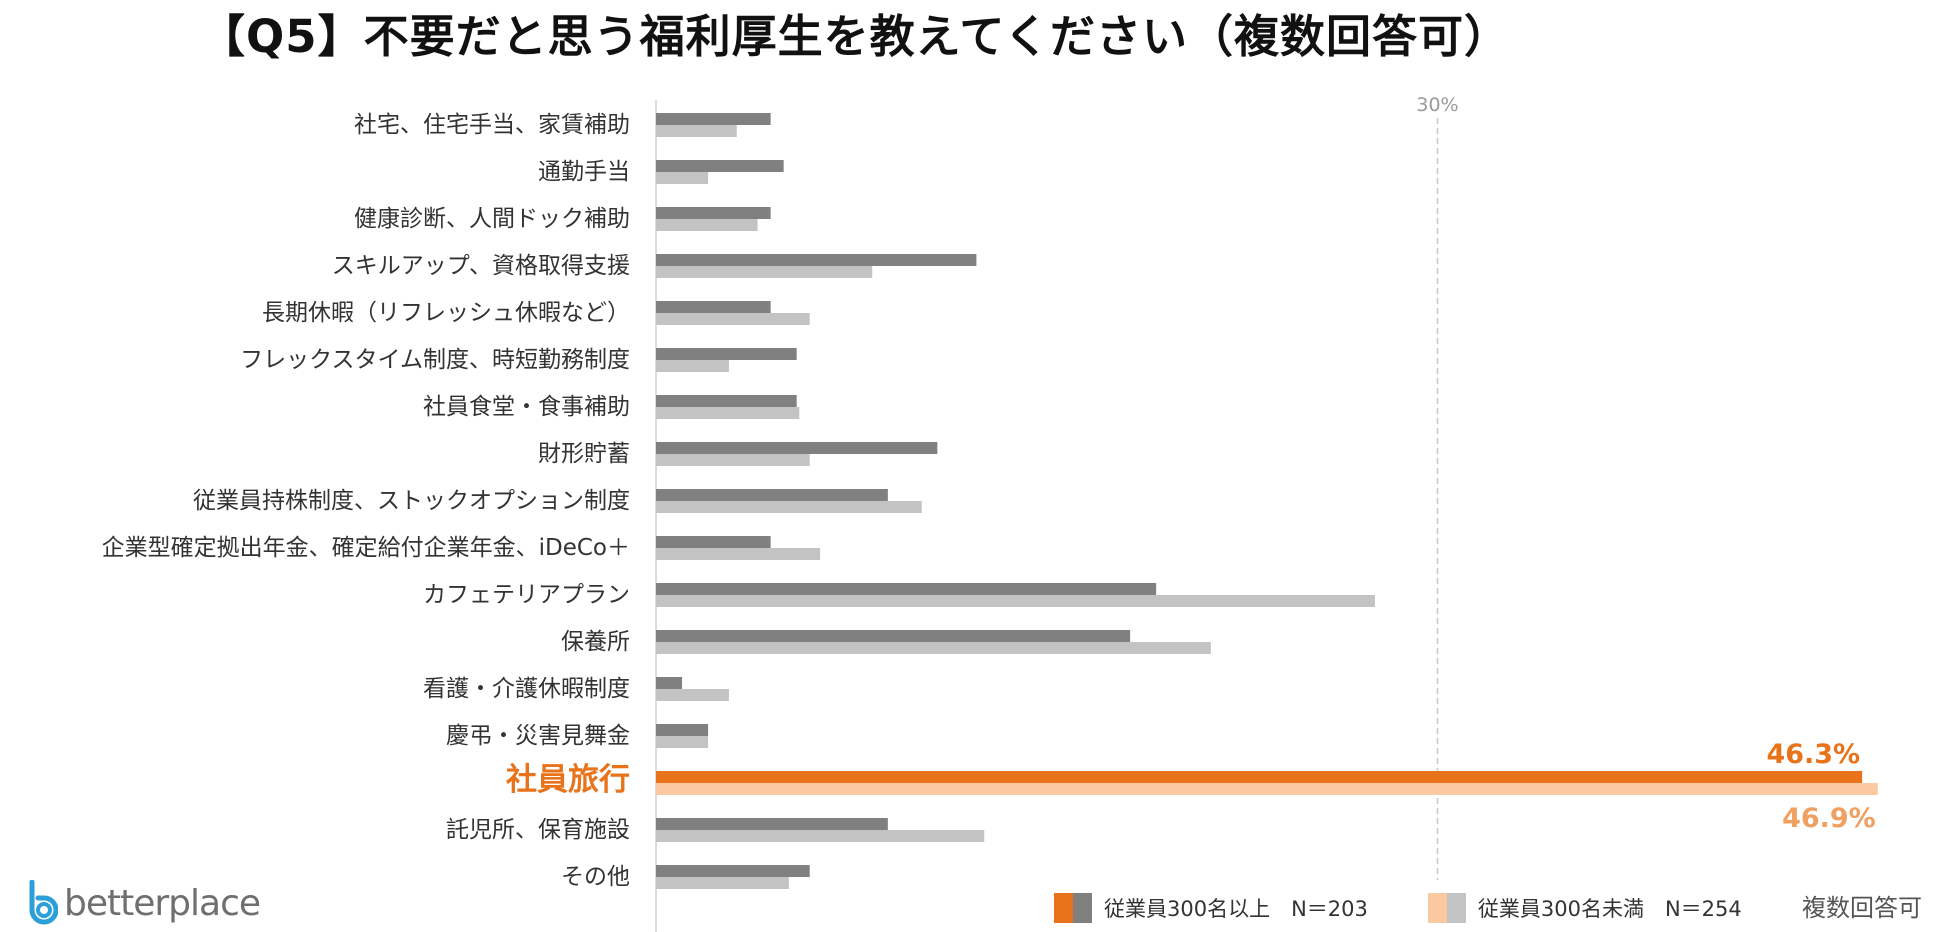  What do you see at coordinates (492, 219) in the screenshot?
I see `category-label: 健康診断、人間ドック補助` at bounding box center [492, 219].